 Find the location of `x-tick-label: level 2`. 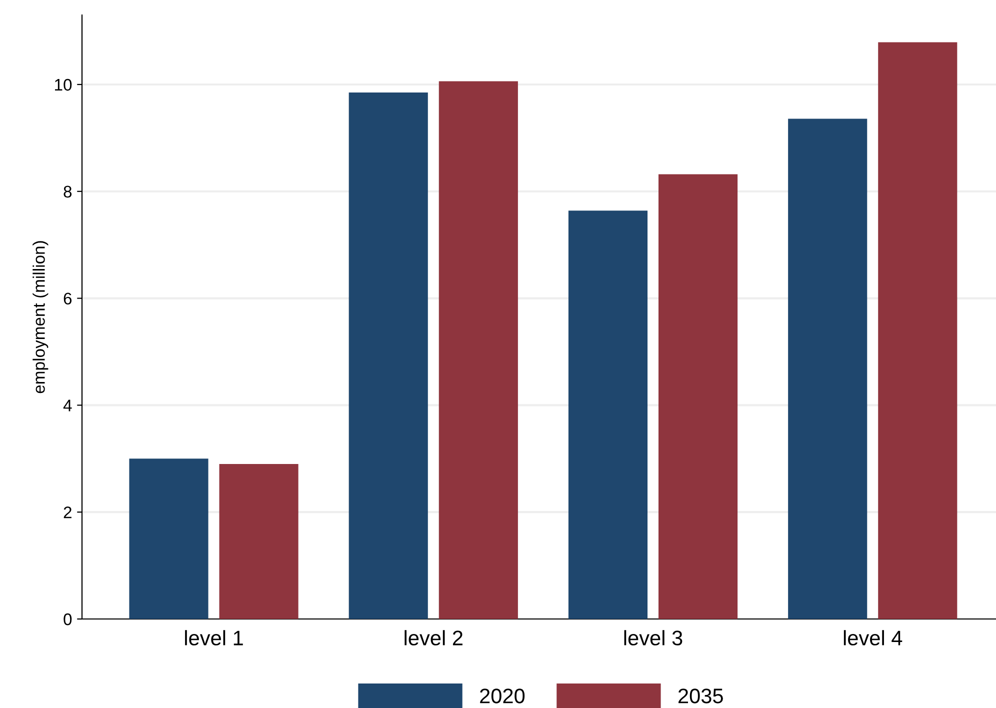

x-tick-label: level 2 is located at coordinates (433, 638).